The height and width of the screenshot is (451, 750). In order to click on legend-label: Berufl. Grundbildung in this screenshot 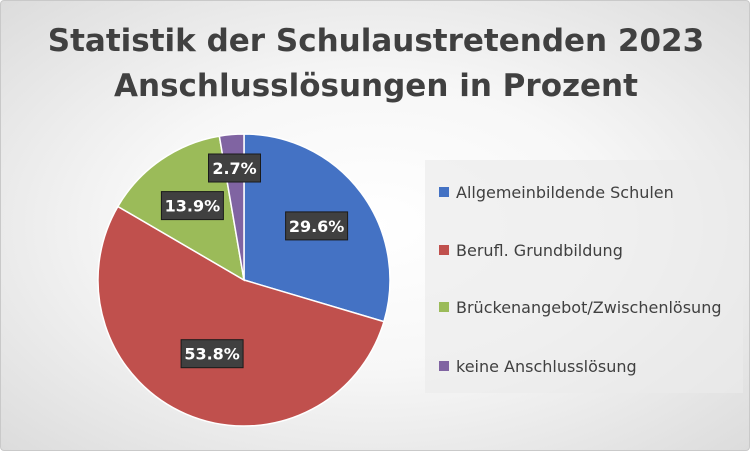, I will do `click(539, 250)`.